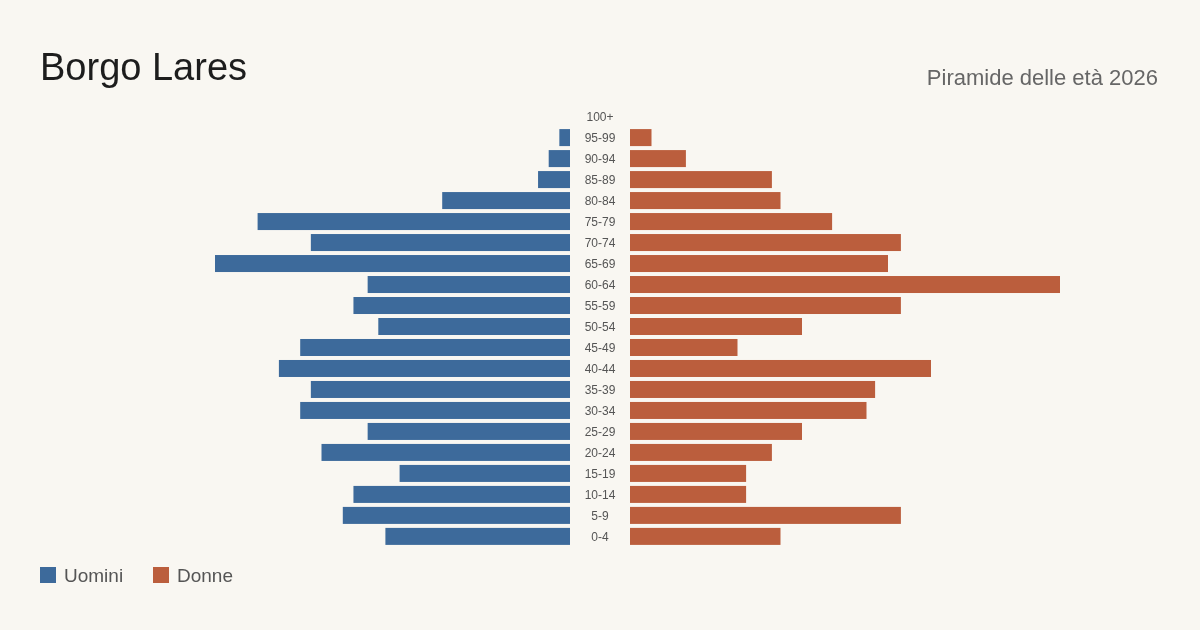 This screenshot has height=630, width=1200. What do you see at coordinates (600, 242) in the screenshot?
I see `y-tick-label: 70-74` at bounding box center [600, 242].